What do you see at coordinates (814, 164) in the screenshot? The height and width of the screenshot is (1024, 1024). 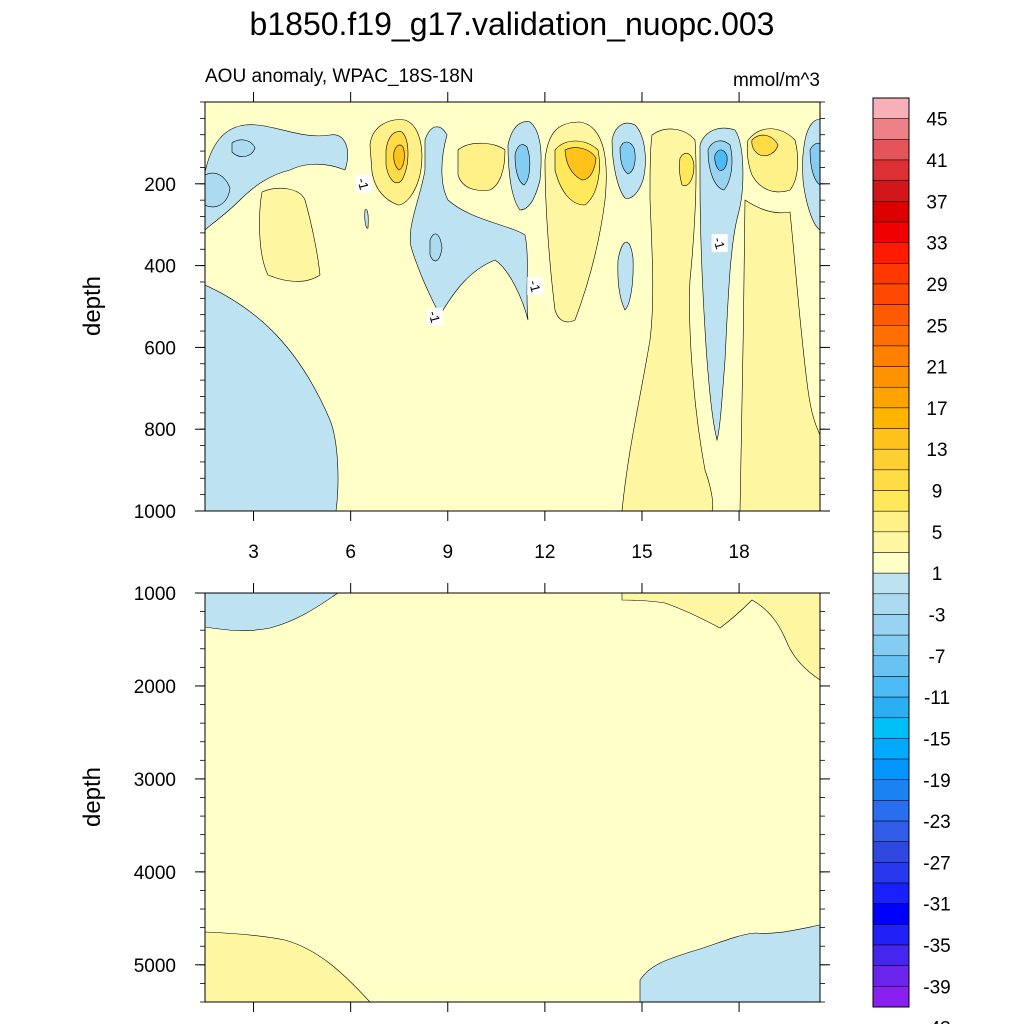 I see `contour-neg-5b` at bounding box center [814, 164].